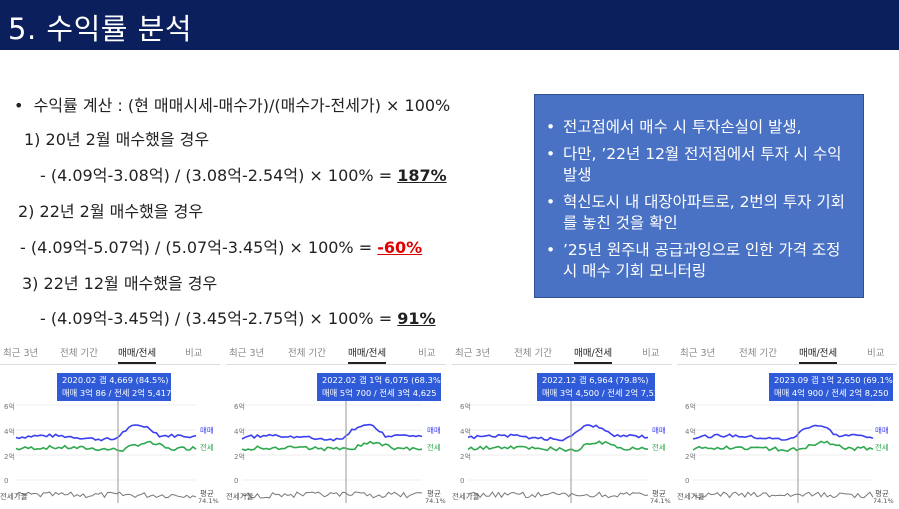 The image size is (899, 509). What do you see at coordinates (117, 393) in the screenshot?
I see `tooltip-prices: 매매 3억 86 / 전세 2억 5,417` at bounding box center [117, 393].